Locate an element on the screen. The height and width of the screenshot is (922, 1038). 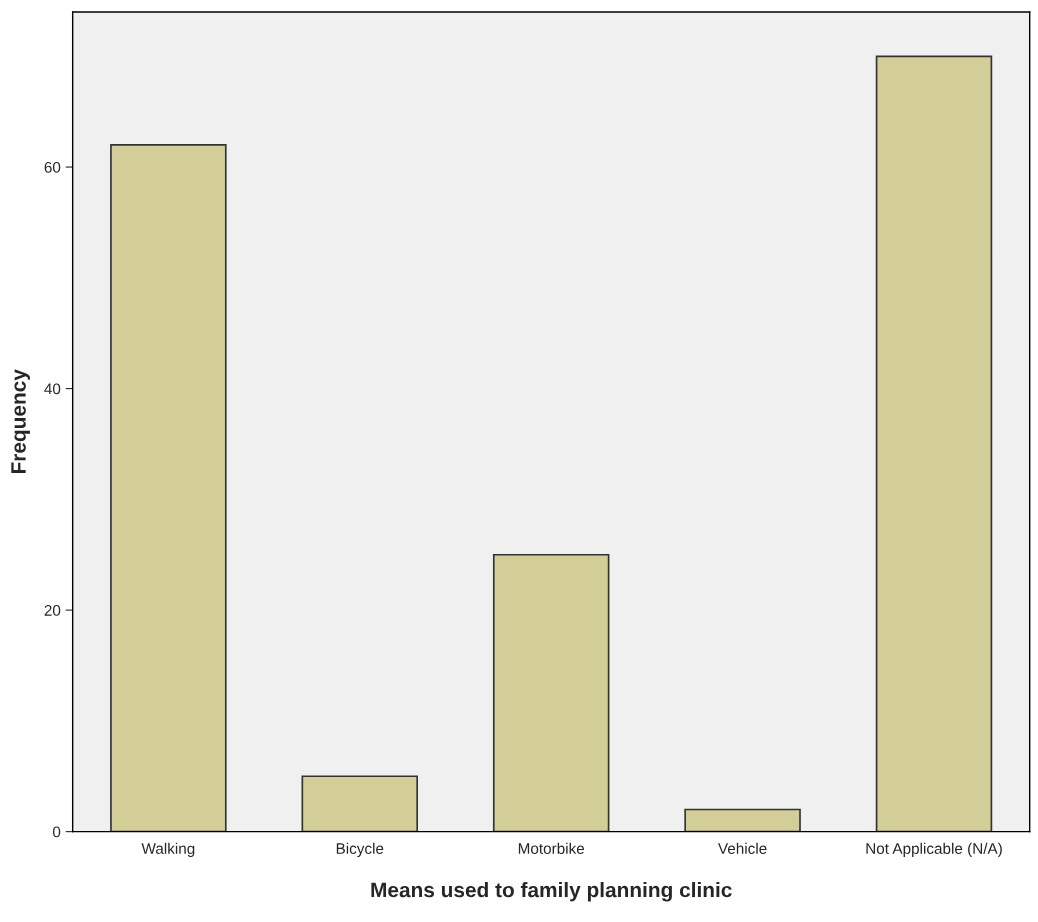
x-tick-label: Vehicle is located at coordinates (742, 848).